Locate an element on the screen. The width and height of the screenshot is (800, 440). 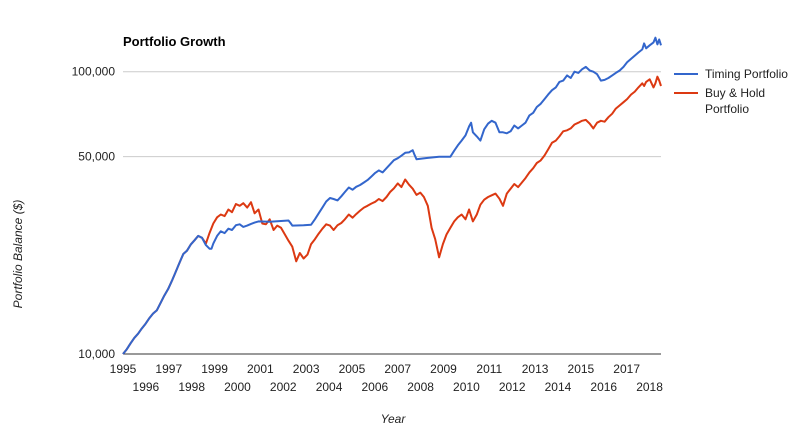
x-tick-label: 2016 is located at coordinates (603, 387).